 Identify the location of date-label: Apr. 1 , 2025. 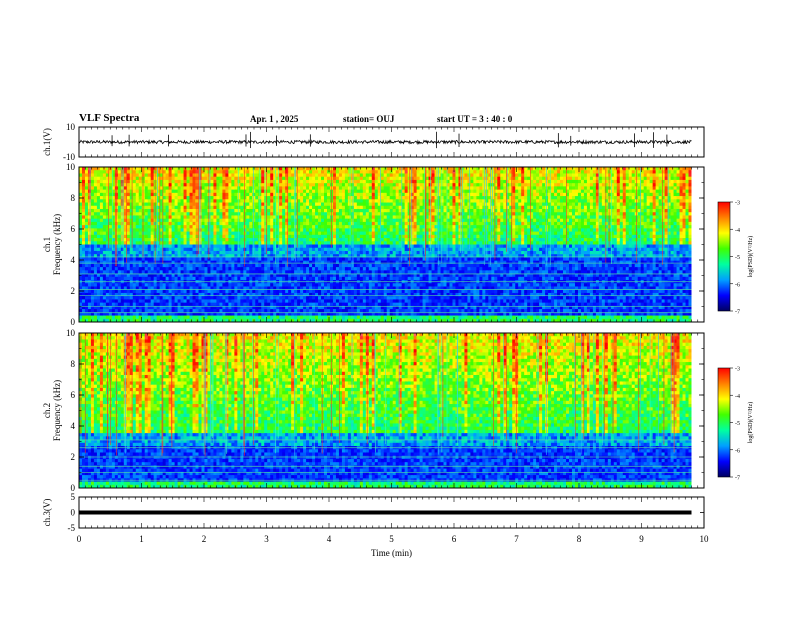
(274, 119).